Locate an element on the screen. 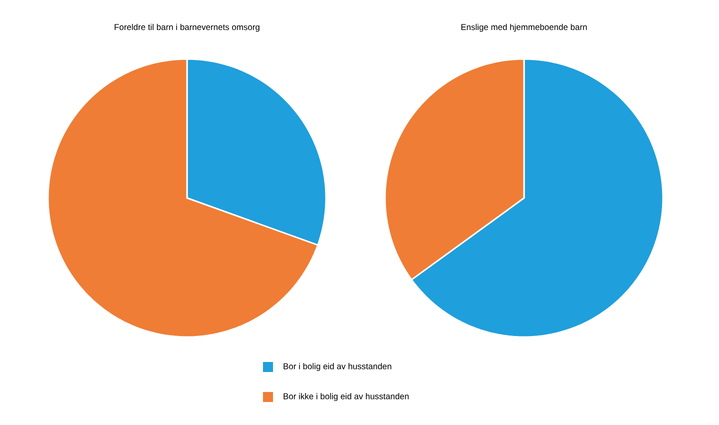 The height and width of the screenshot is (425, 719). chart-title: Foreldre til barn i barnevernets omsorg is located at coordinates (187, 28).